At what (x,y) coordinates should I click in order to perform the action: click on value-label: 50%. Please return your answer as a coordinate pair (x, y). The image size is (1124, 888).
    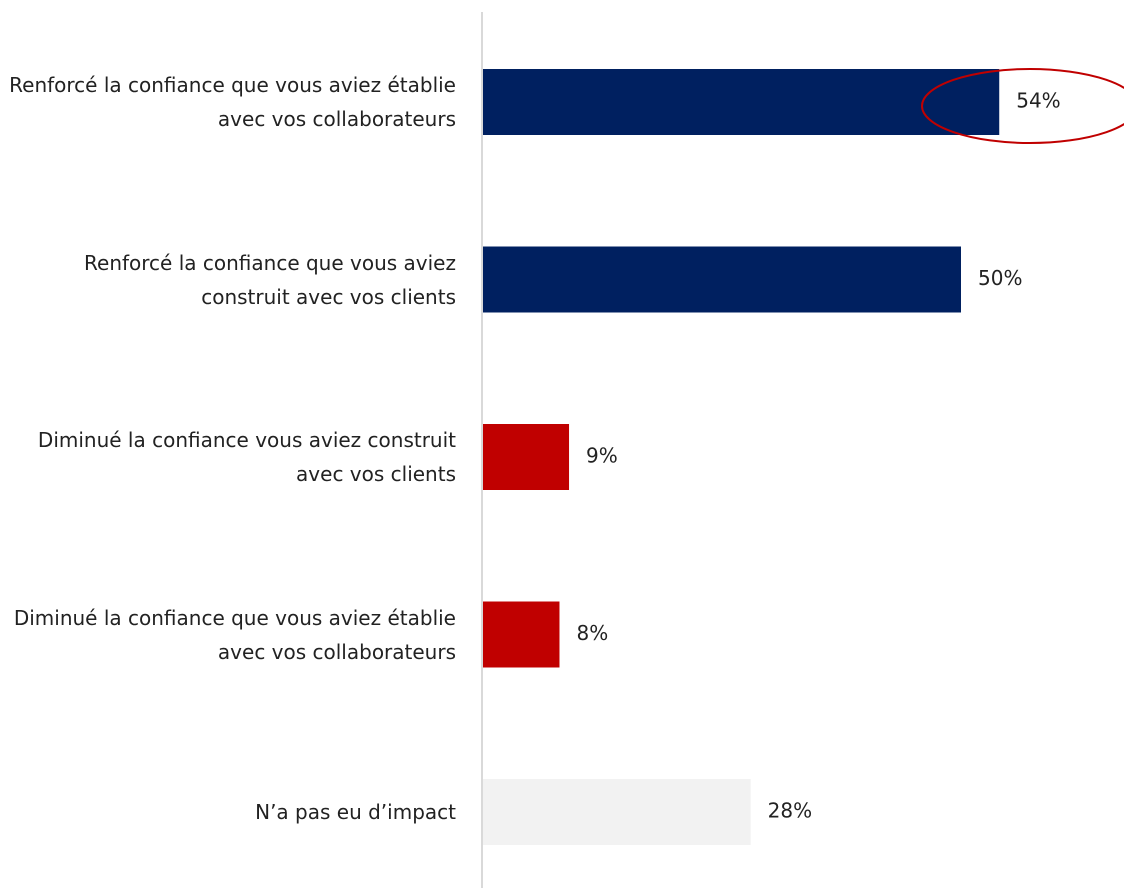
    Looking at the image, I should click on (1000, 278).